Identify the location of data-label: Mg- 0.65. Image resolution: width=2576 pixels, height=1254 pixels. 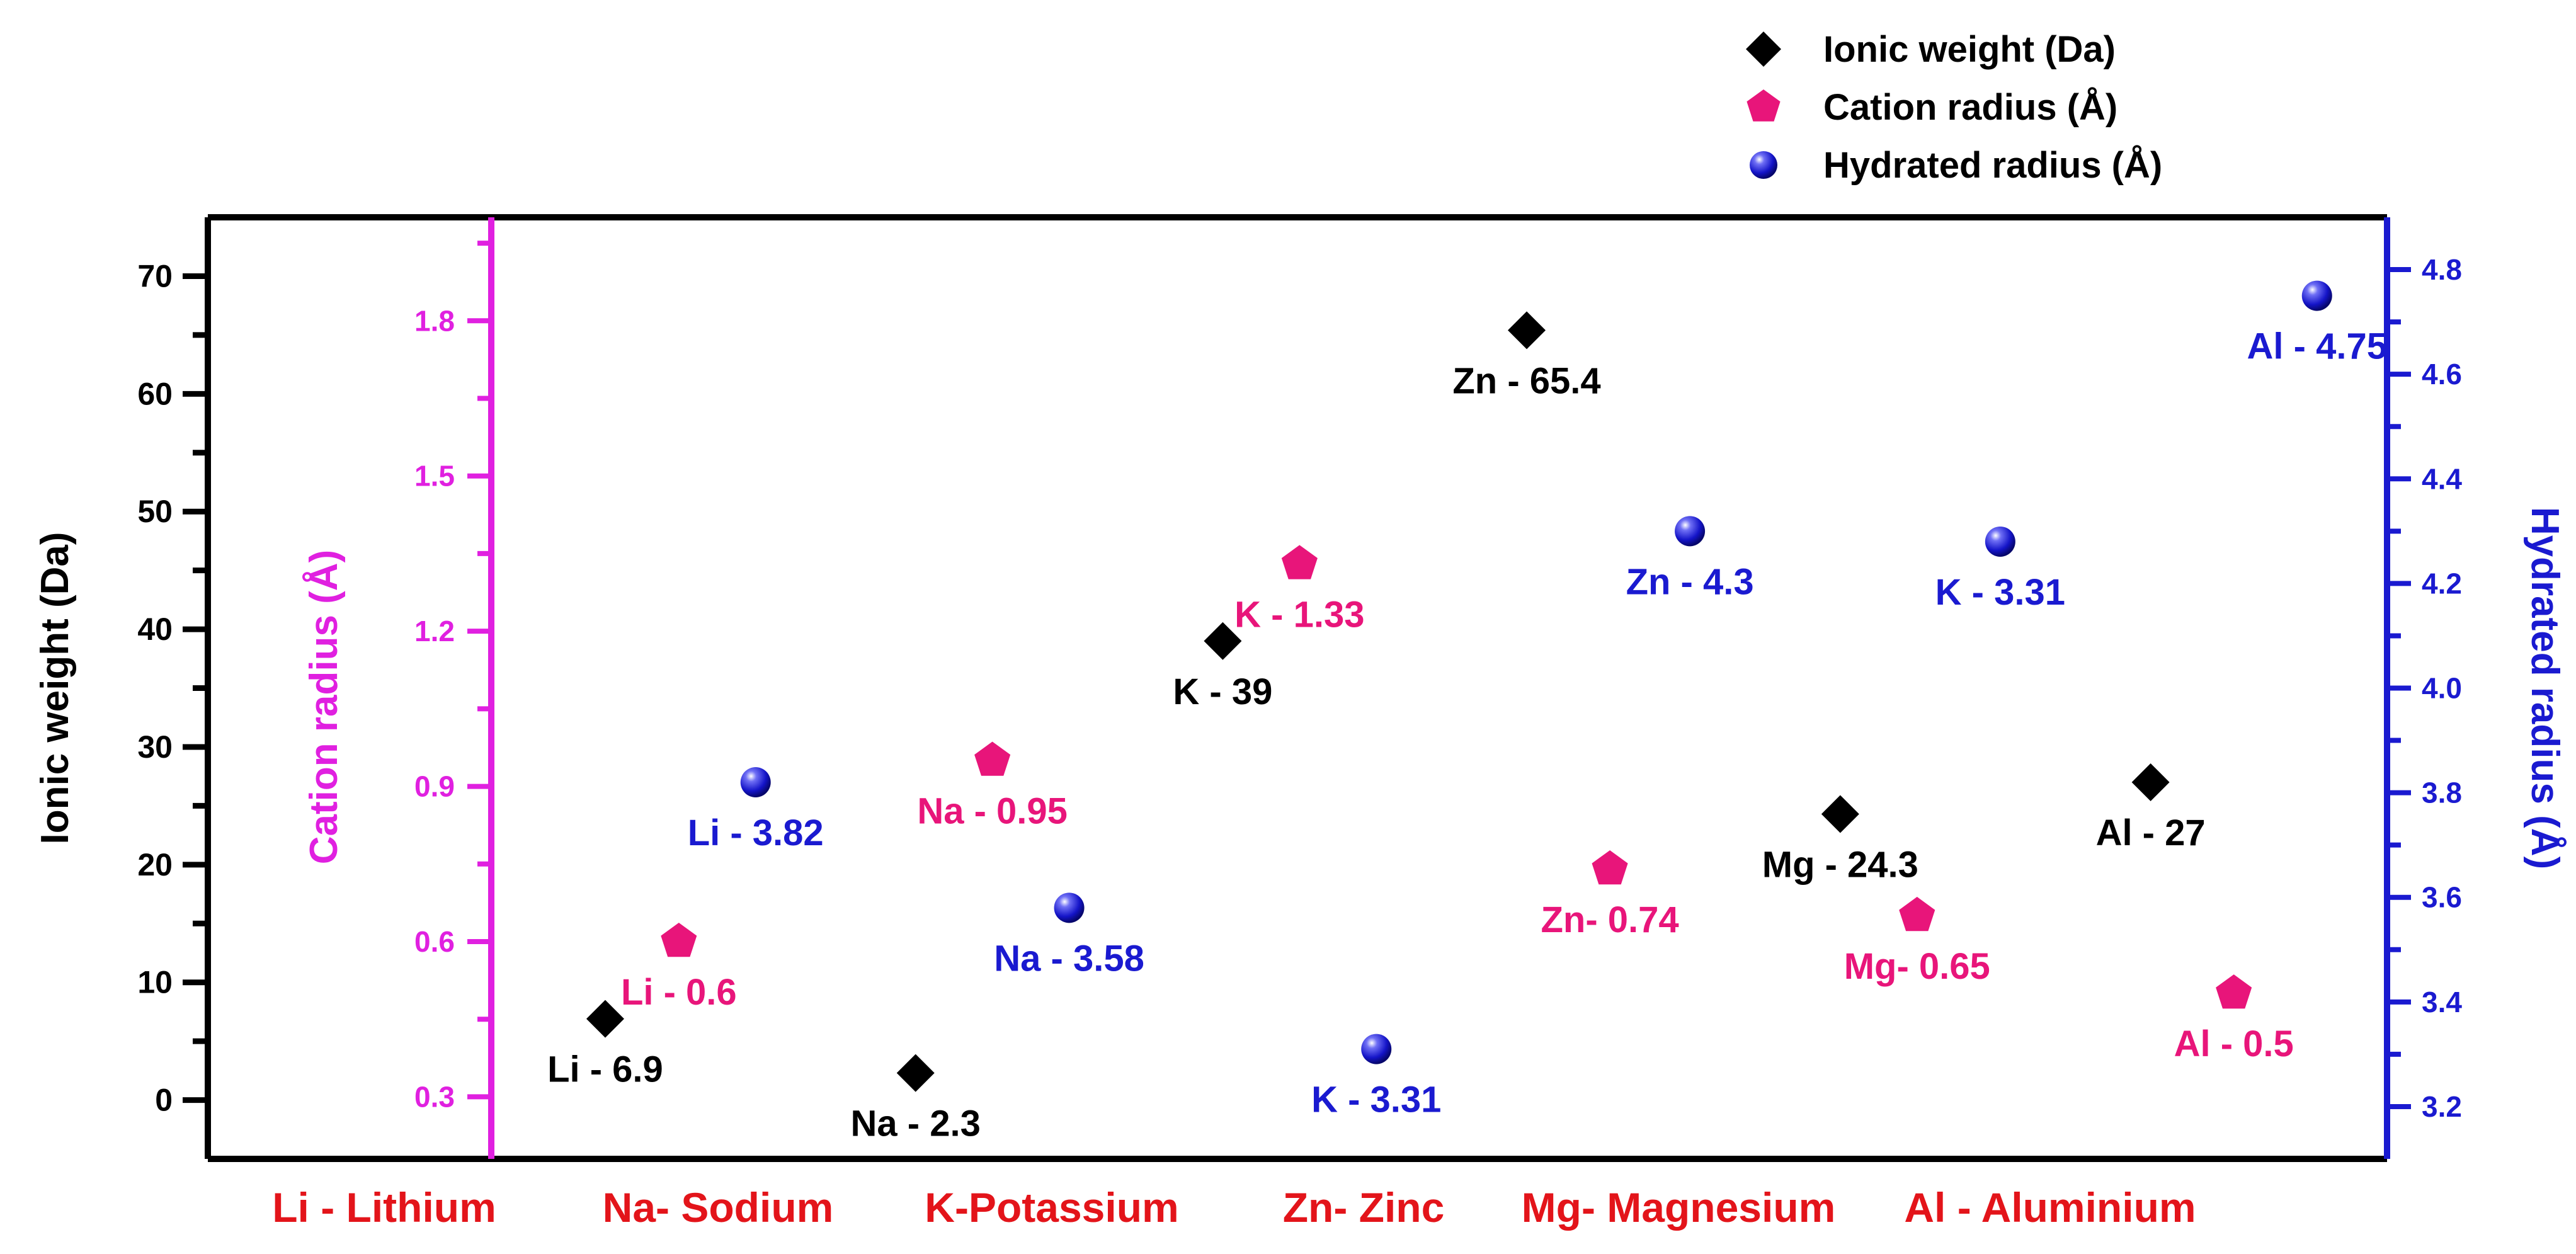
(1917, 966).